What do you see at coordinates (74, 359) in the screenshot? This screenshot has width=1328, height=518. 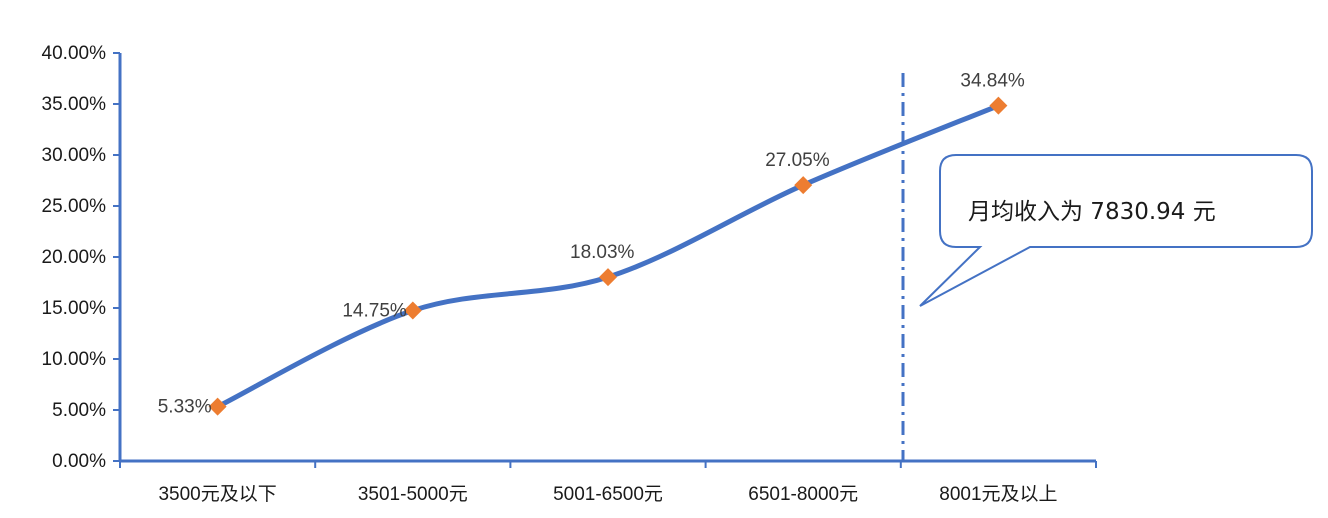 I see `y-tick-label: 10.00%` at bounding box center [74, 359].